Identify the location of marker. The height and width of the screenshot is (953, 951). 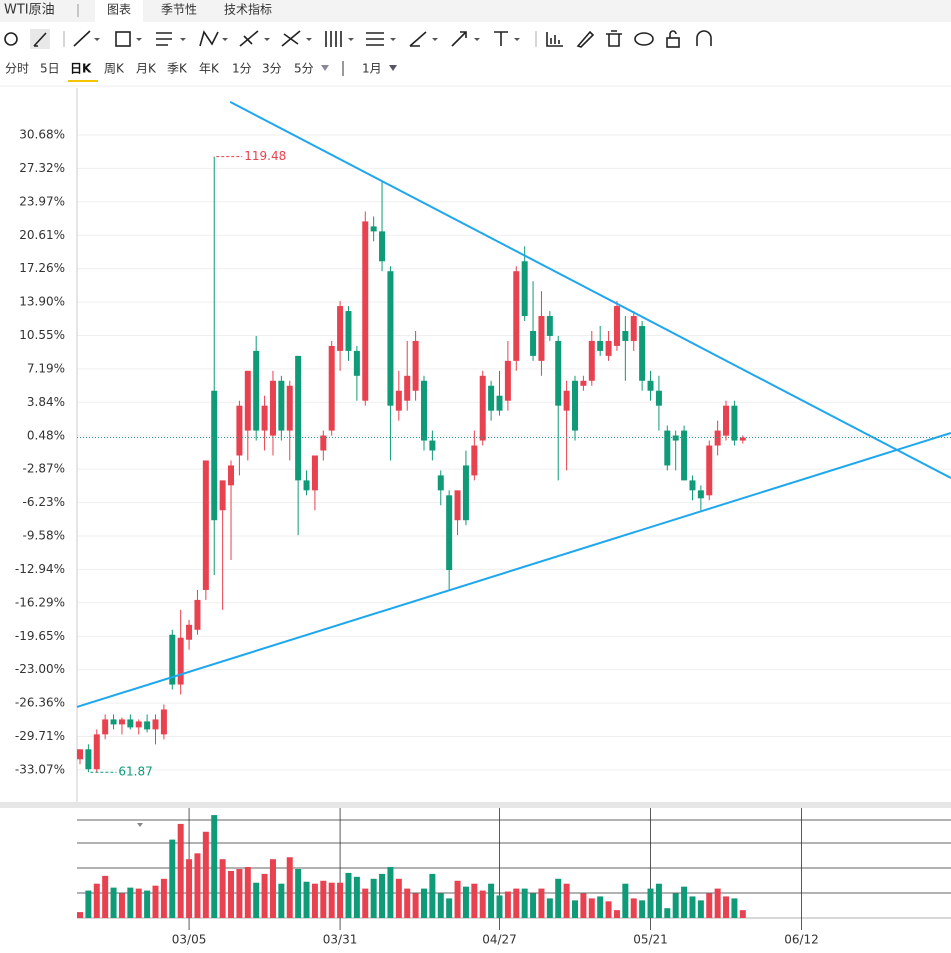
(140, 825).